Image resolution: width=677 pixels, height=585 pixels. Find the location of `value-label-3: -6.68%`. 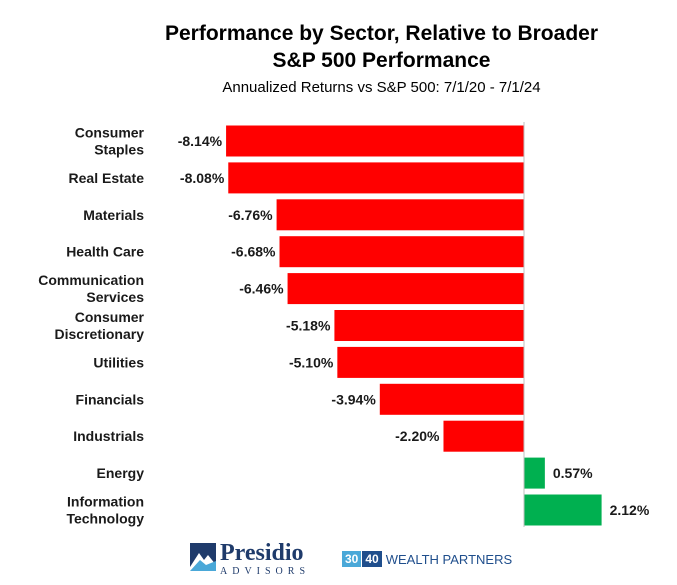

value-label-3: -6.68% is located at coordinates (253, 252).